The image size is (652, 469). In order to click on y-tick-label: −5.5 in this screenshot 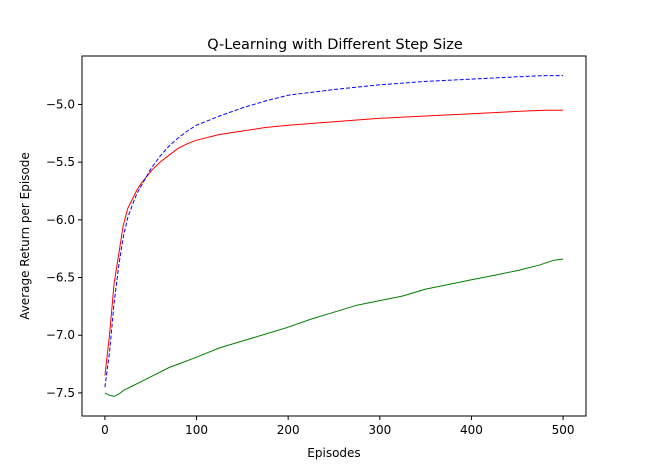, I will do `click(60, 162)`.